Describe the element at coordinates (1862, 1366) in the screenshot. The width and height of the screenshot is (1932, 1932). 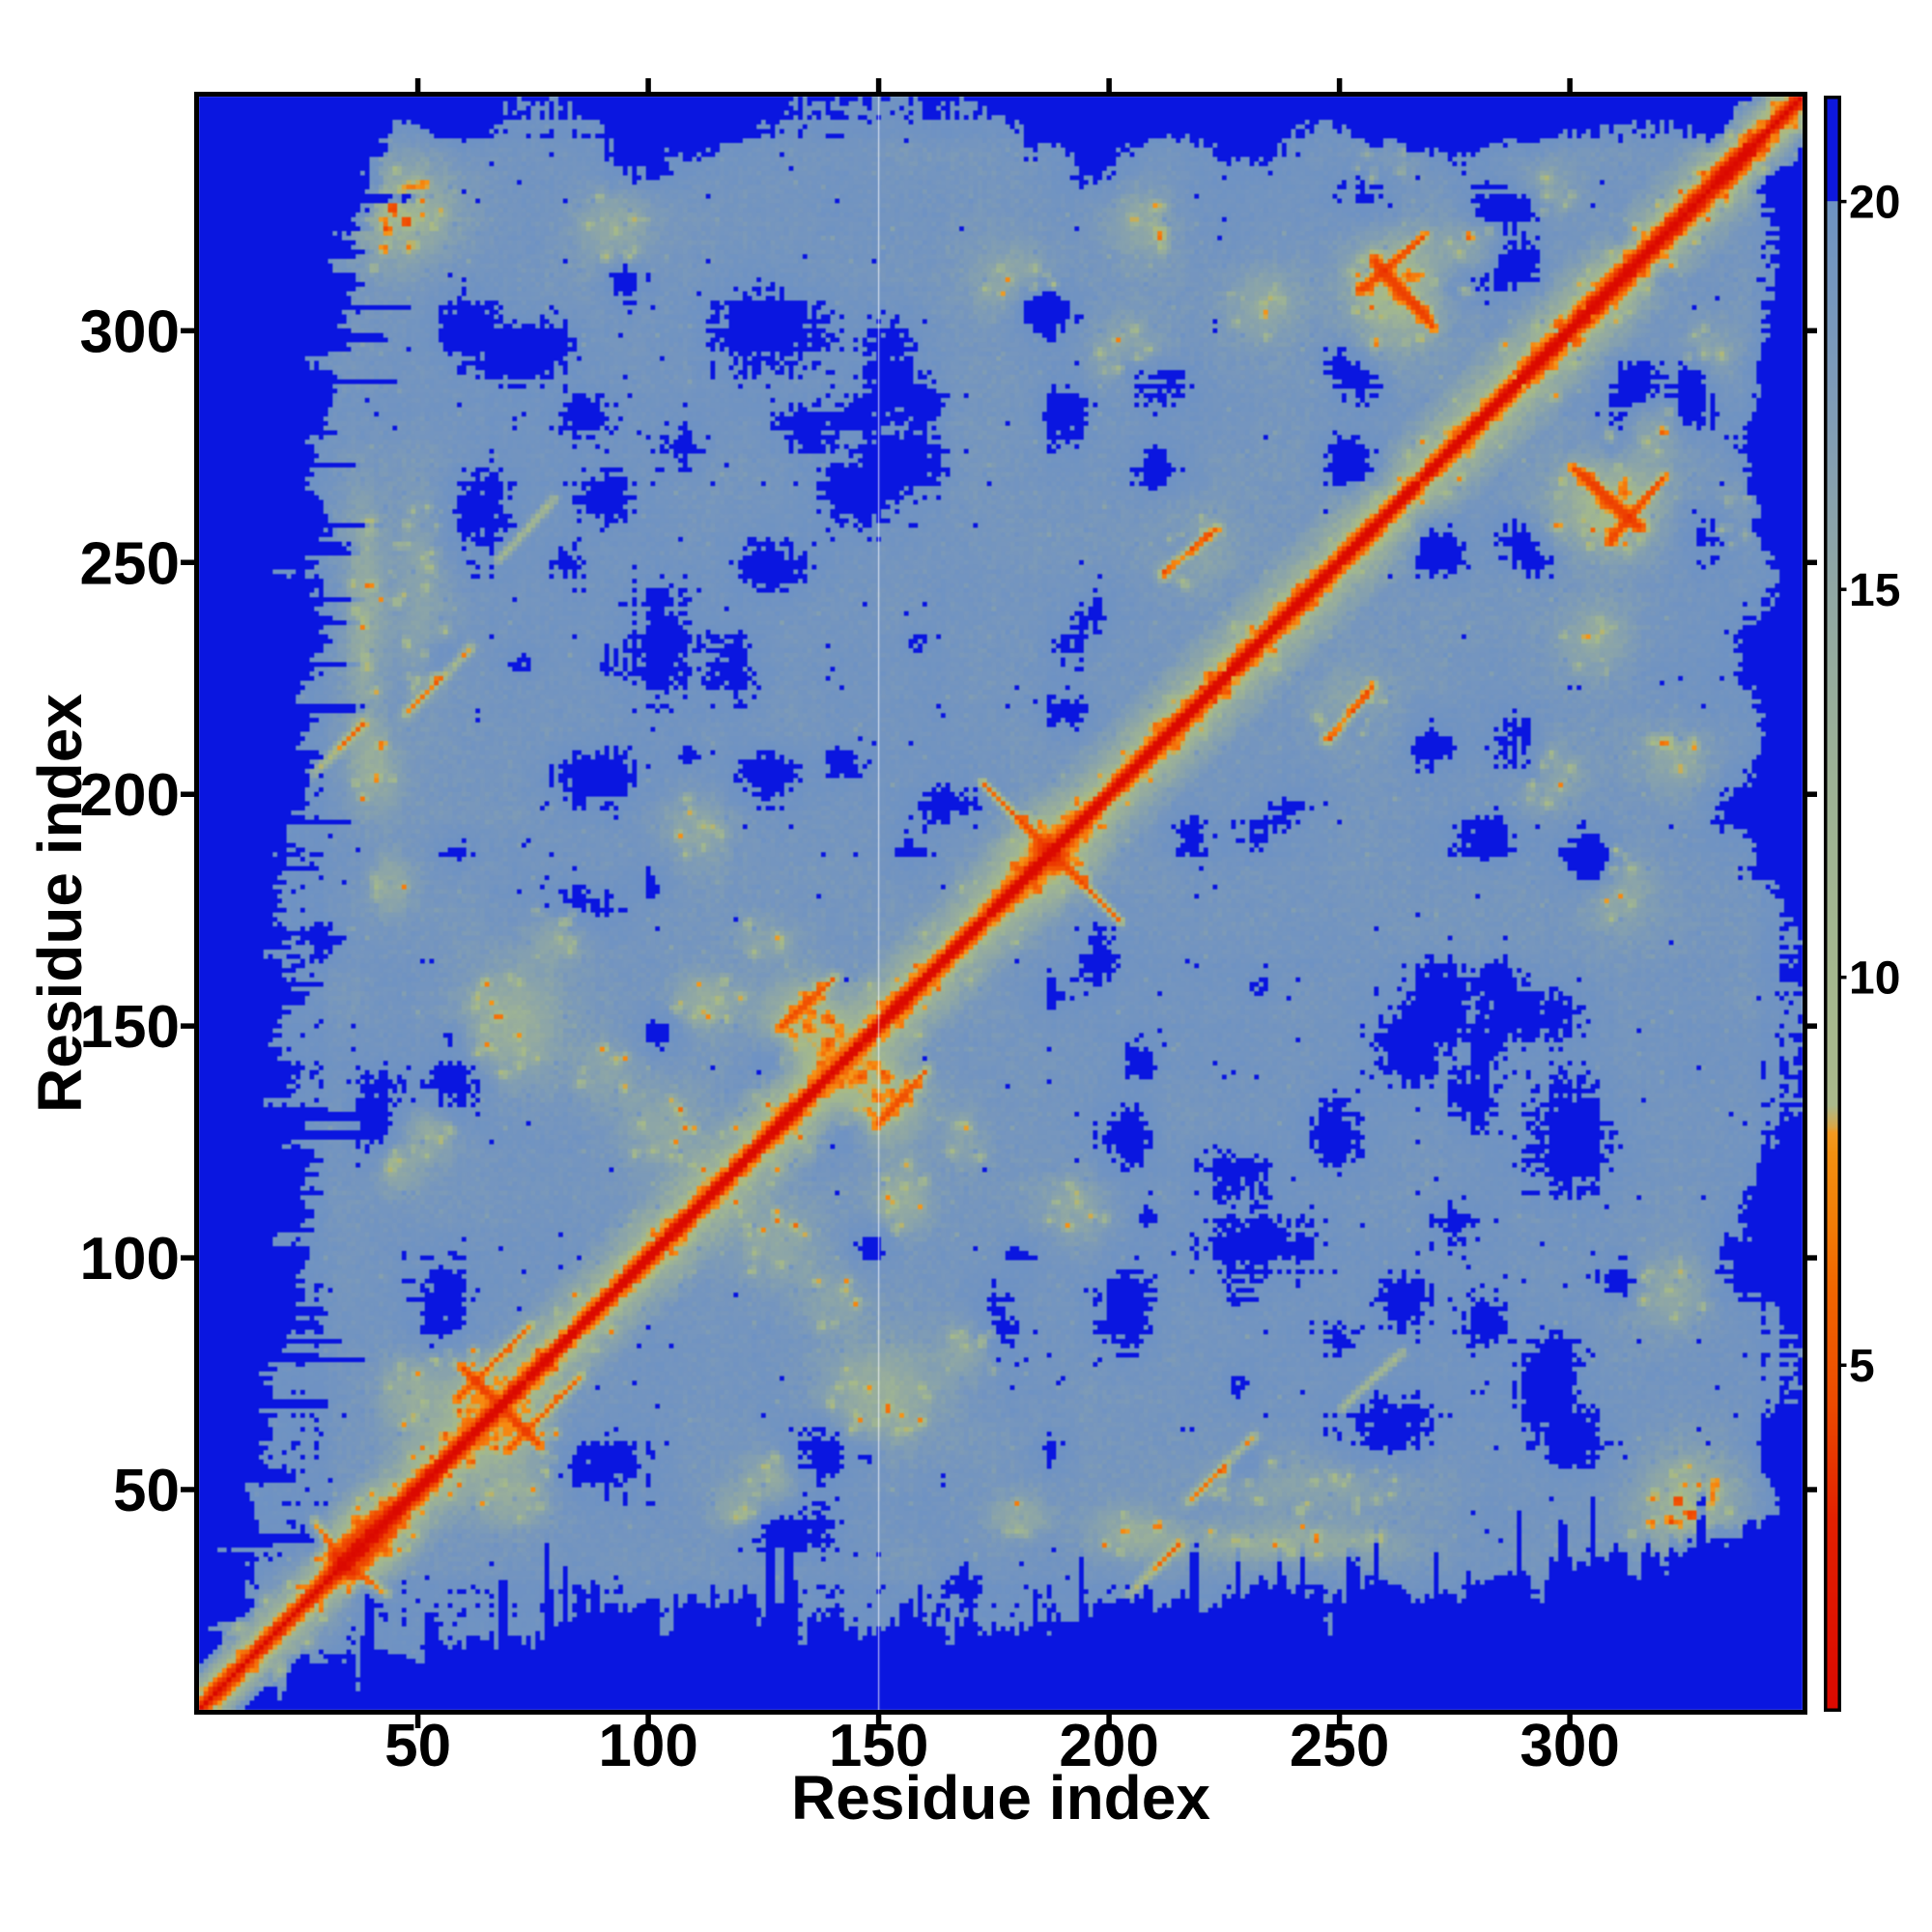
I see `svg-text: 5` at that location.